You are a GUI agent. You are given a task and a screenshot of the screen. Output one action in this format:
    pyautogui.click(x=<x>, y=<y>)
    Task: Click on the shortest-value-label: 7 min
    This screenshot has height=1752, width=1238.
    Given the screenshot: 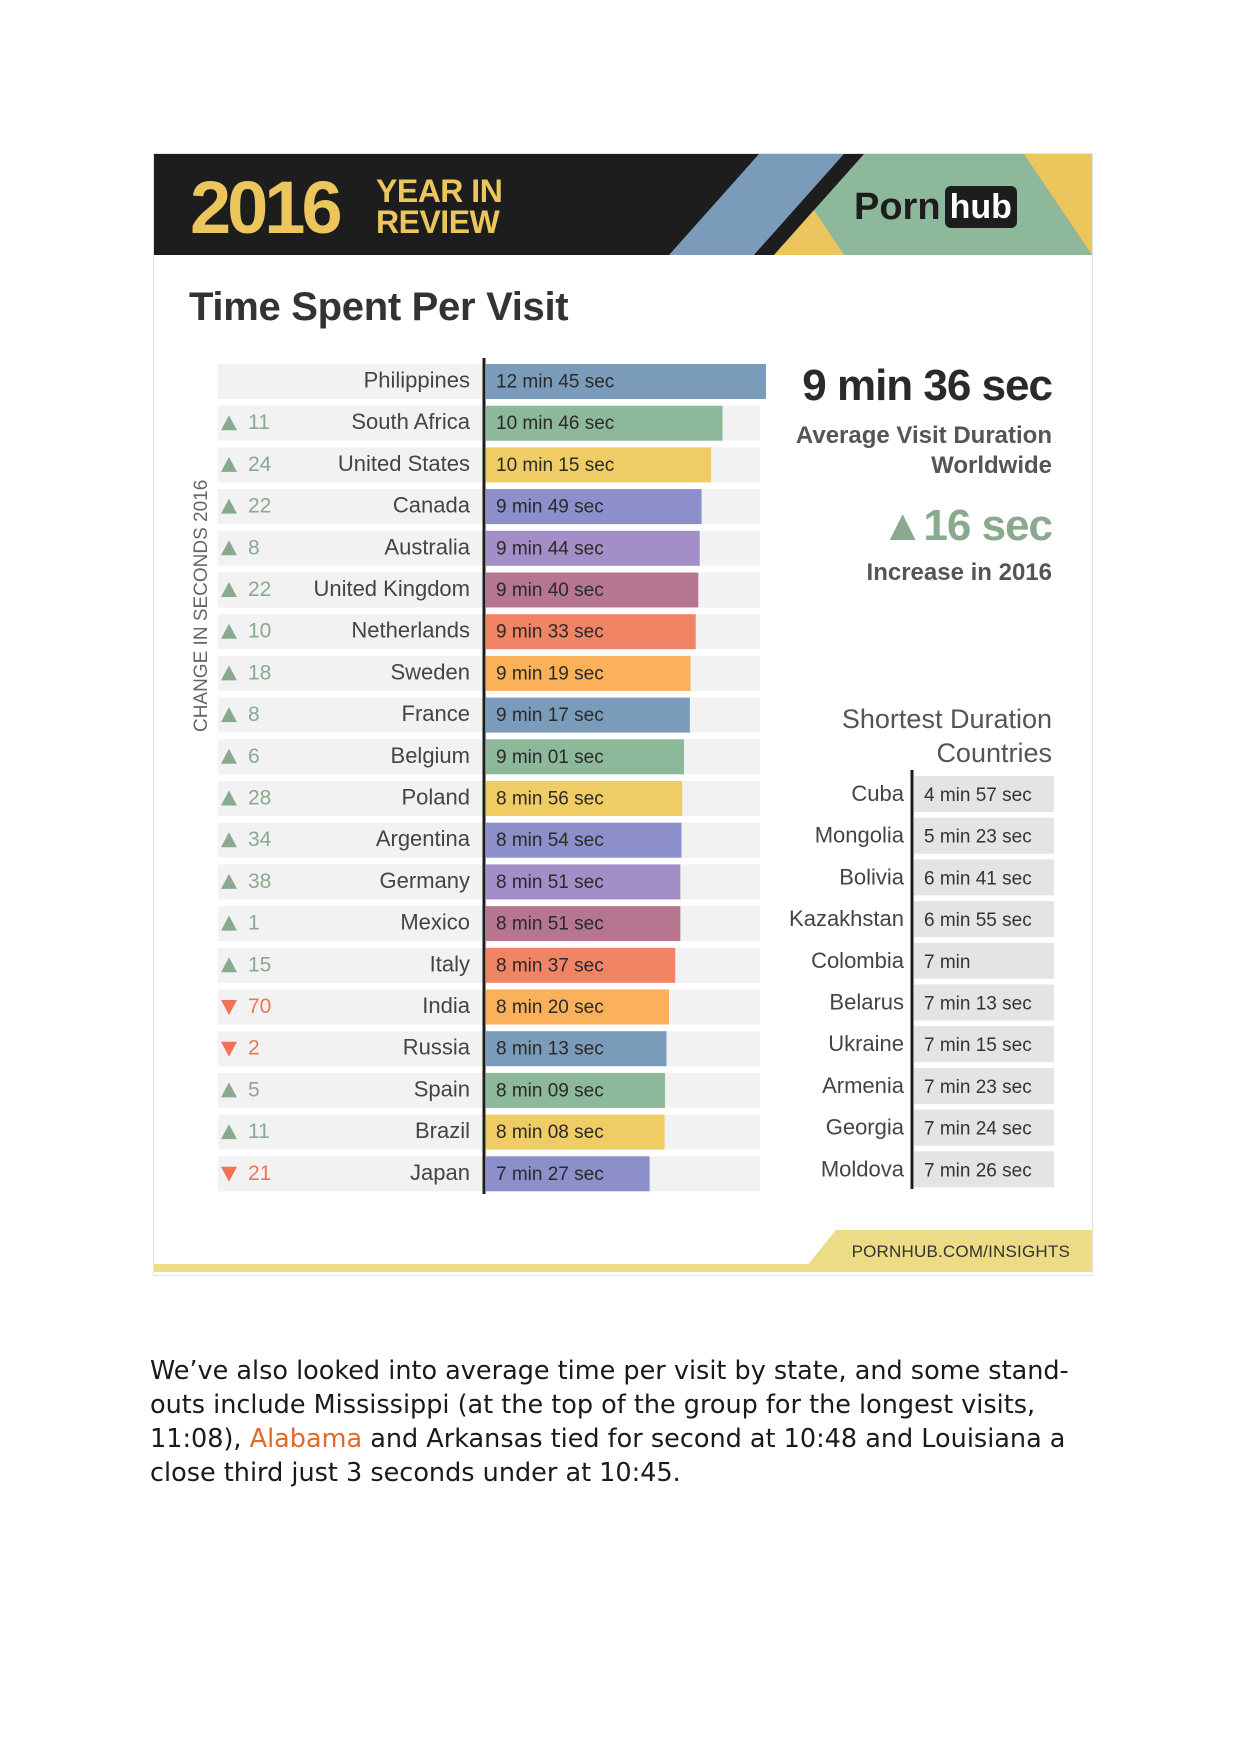 What is the action you would take?
    pyautogui.click(x=947, y=962)
    